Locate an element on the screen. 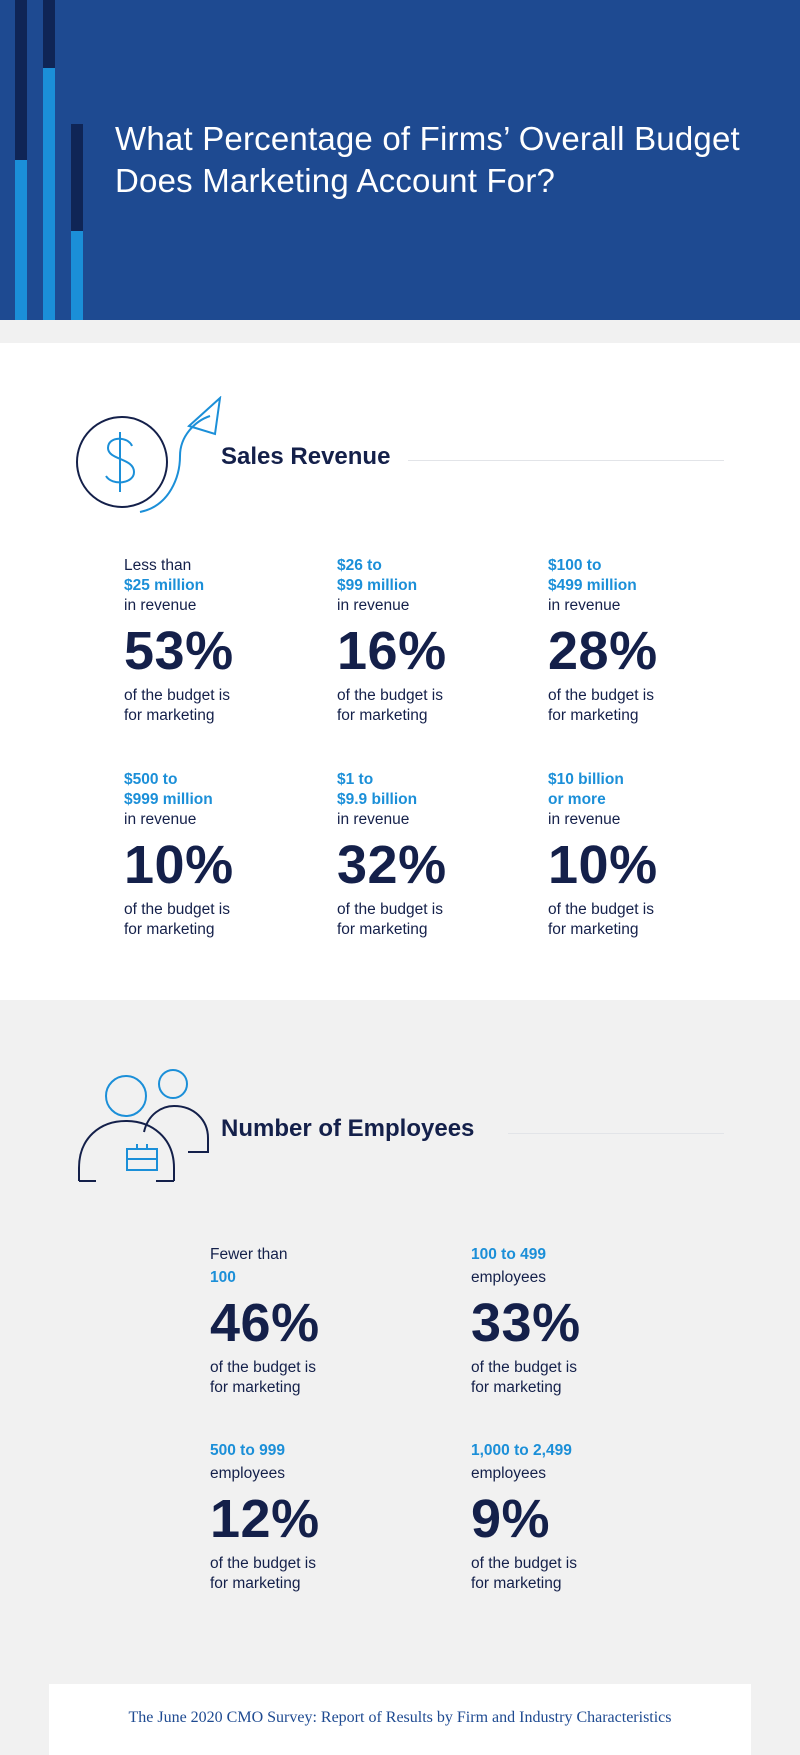 The height and width of the screenshot is (1755, 800). stat-label-line1: 500 to 999 is located at coordinates (247, 1450).